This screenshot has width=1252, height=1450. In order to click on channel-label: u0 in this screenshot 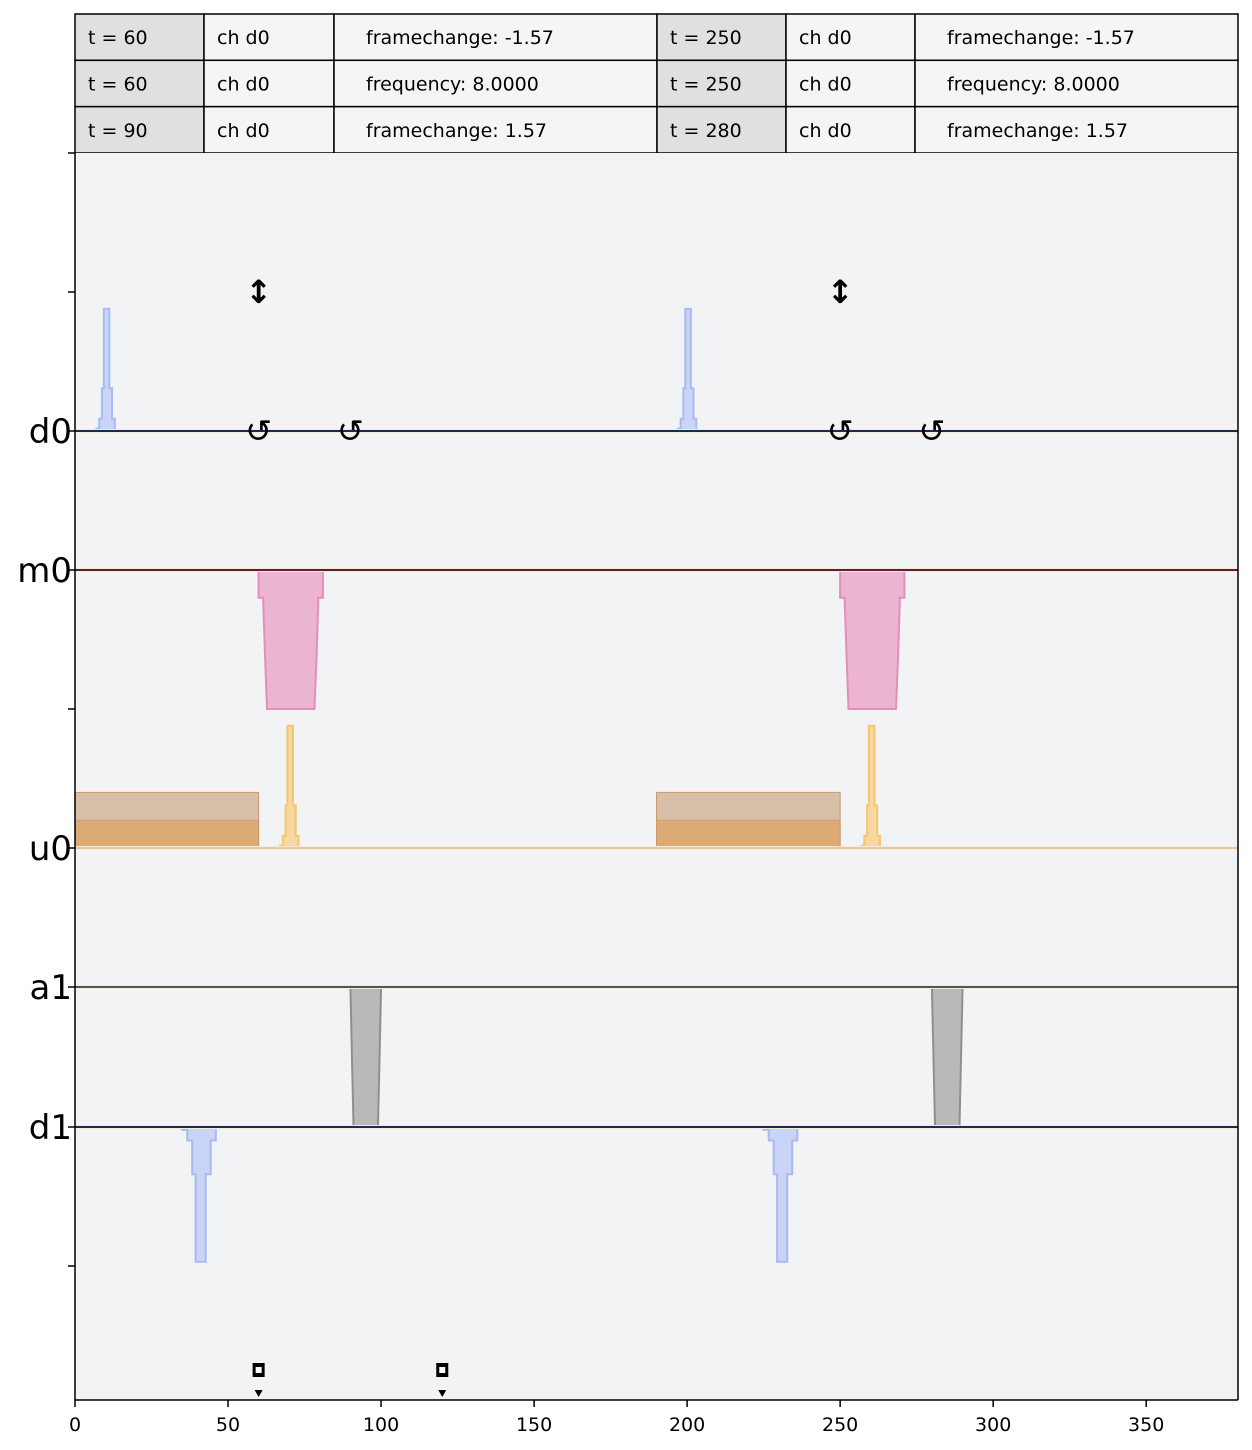, I will do `click(50, 849)`.